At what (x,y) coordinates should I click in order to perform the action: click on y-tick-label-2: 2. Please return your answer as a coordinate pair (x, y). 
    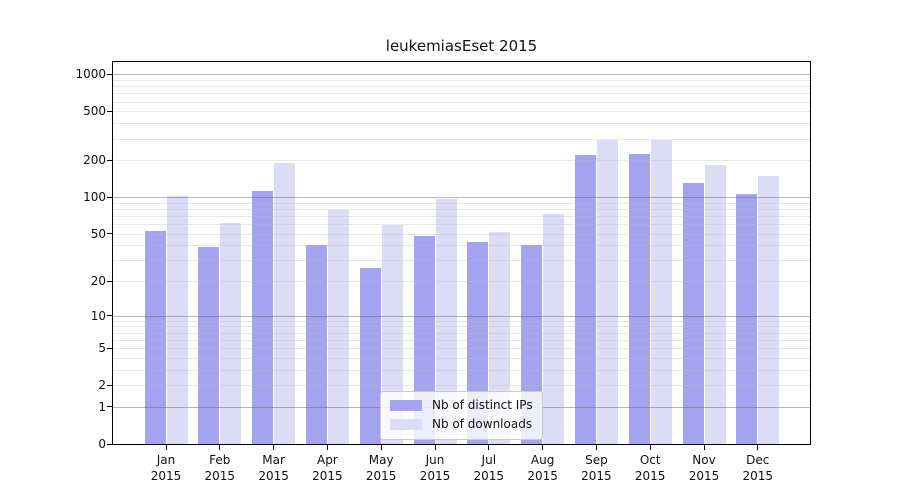
    Looking at the image, I should click on (102, 385).